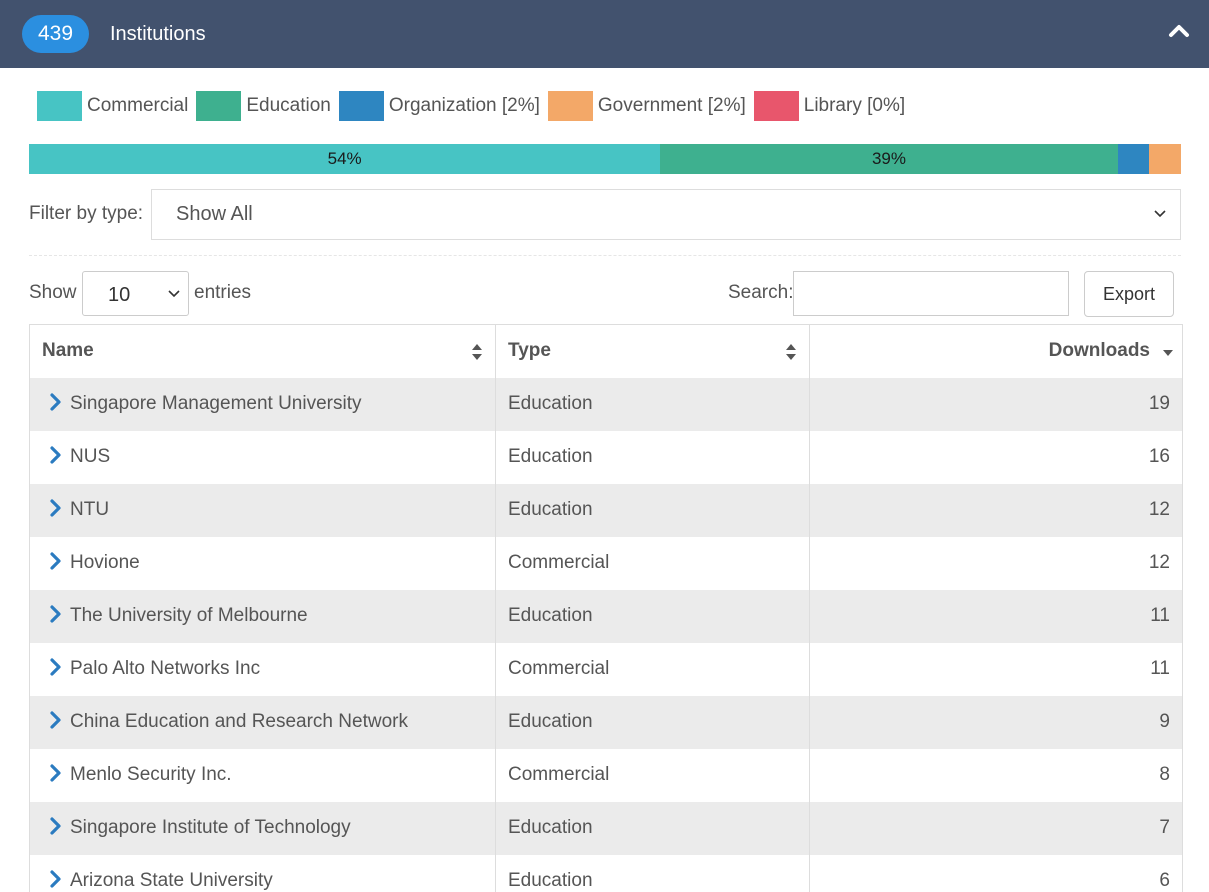 Image resolution: width=1209 pixels, height=892 pixels. I want to click on institution-name: Menlo Security Inc., so click(151, 774).